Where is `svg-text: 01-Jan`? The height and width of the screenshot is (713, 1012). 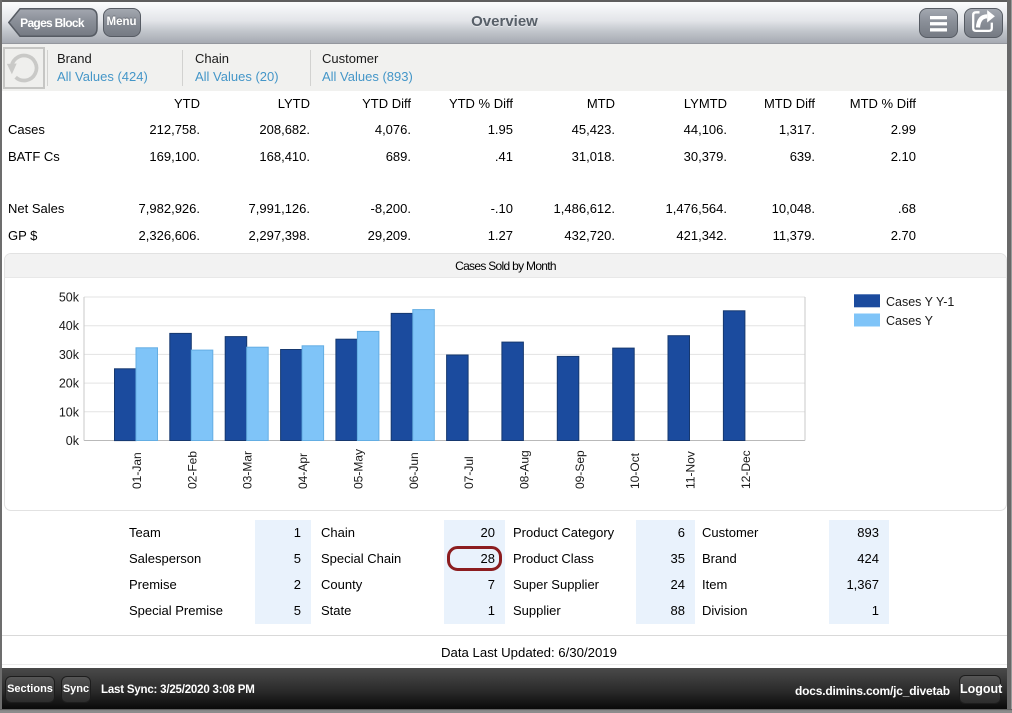 svg-text: 01-Jan is located at coordinates (137, 470).